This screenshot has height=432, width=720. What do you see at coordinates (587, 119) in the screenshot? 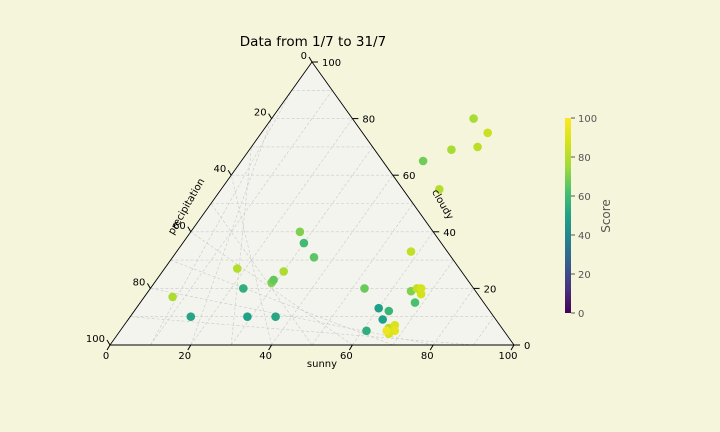
I see `colorbar-tick-label: 100` at bounding box center [587, 119].